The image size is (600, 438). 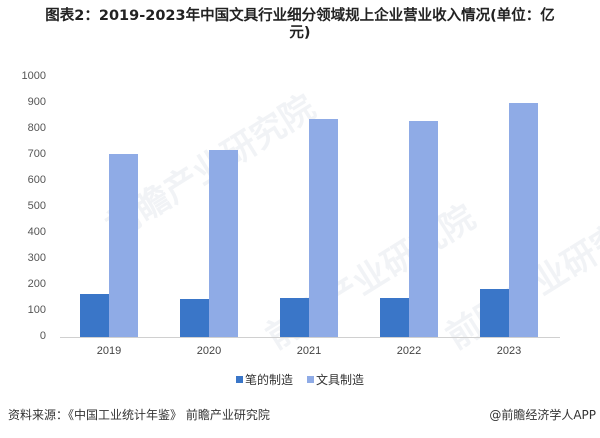 I want to click on bar-stationery-2021, so click(x=323, y=228).